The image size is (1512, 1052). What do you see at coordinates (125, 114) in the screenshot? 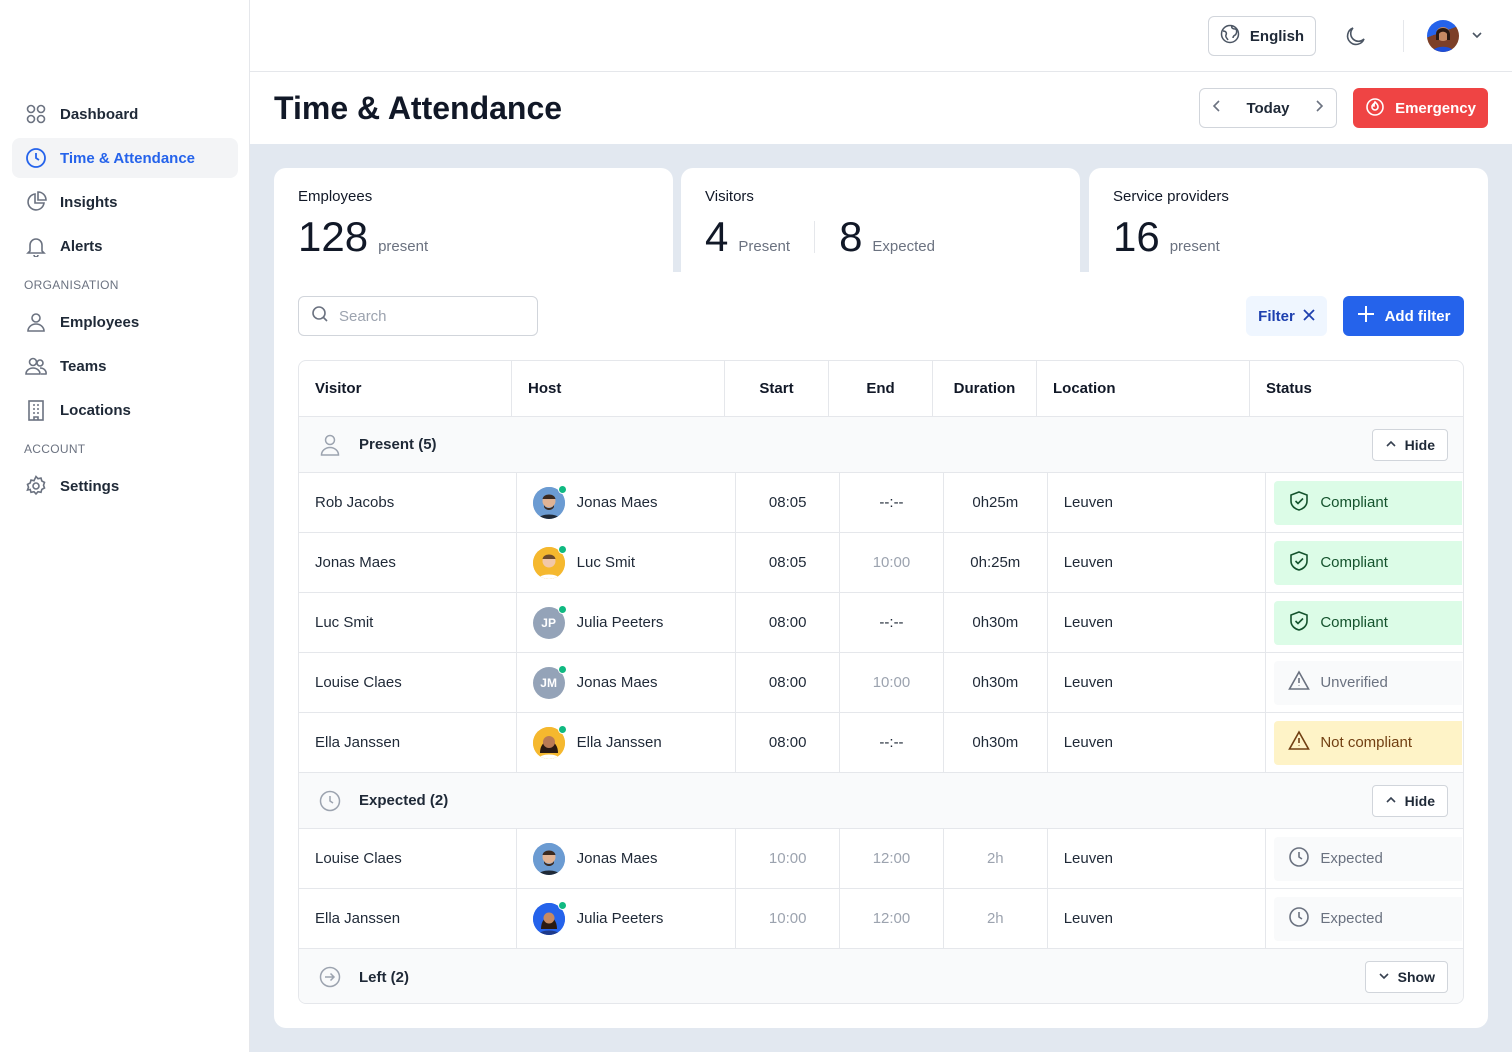
I see `sidebar-item-dashboard: Dashboard` at bounding box center [125, 114].